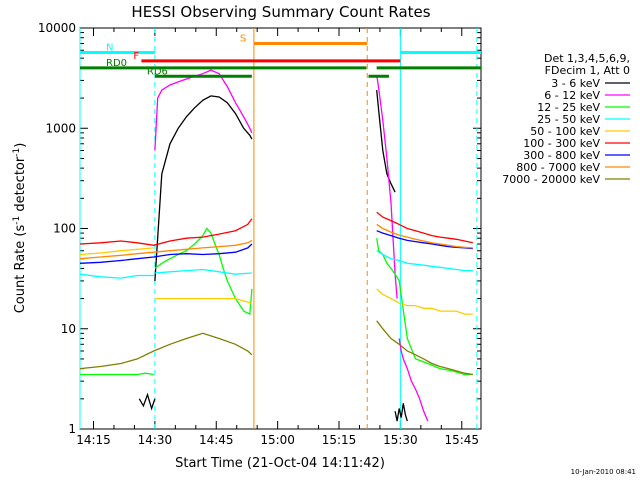 The image size is (640, 480). Describe the element at coordinates (575, 83) in the screenshot. I see `legend-entry-label: 3 - 6 keV` at that location.